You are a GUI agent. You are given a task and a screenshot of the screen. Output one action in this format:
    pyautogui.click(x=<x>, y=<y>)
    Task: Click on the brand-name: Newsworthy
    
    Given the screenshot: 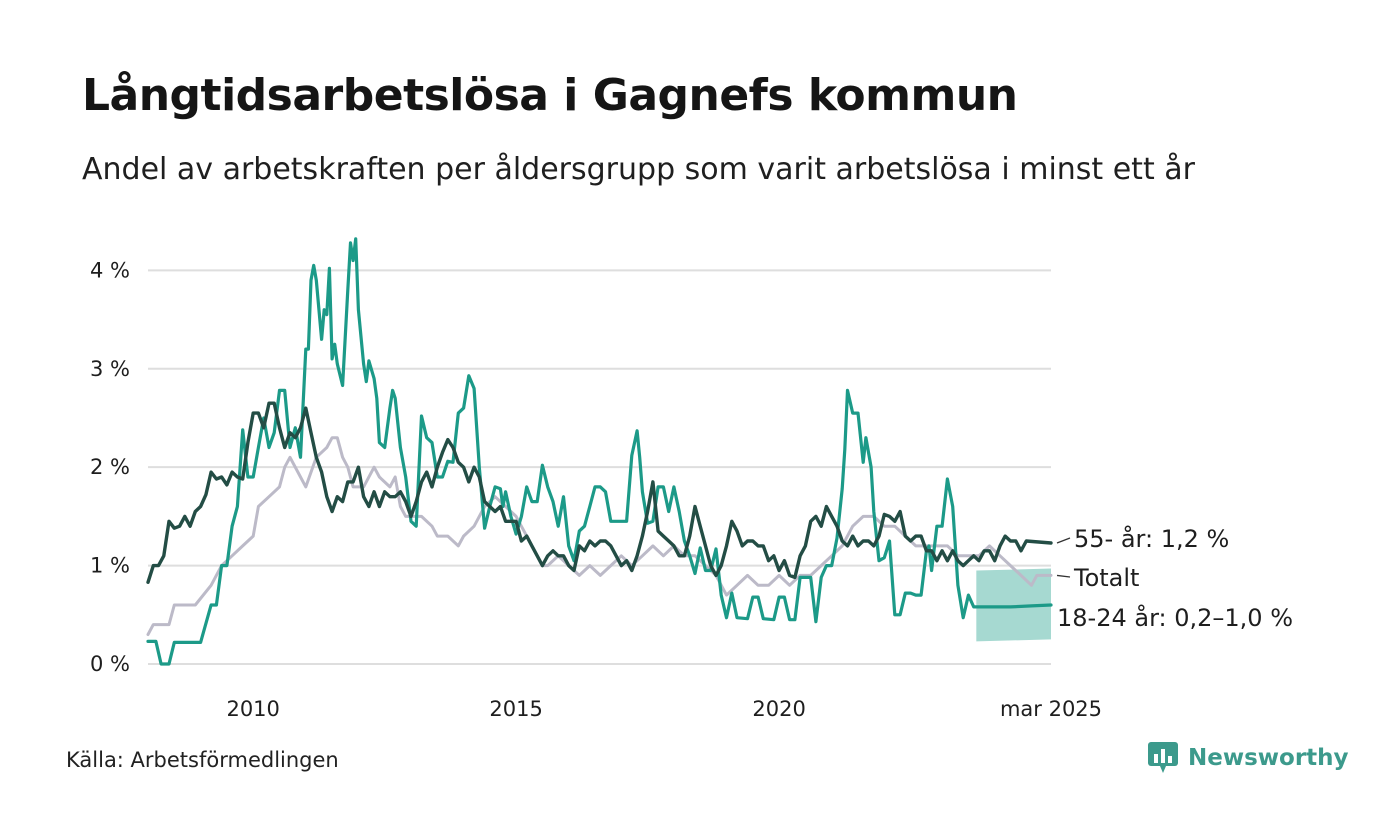 What is the action you would take?
    pyautogui.click(x=1268, y=758)
    